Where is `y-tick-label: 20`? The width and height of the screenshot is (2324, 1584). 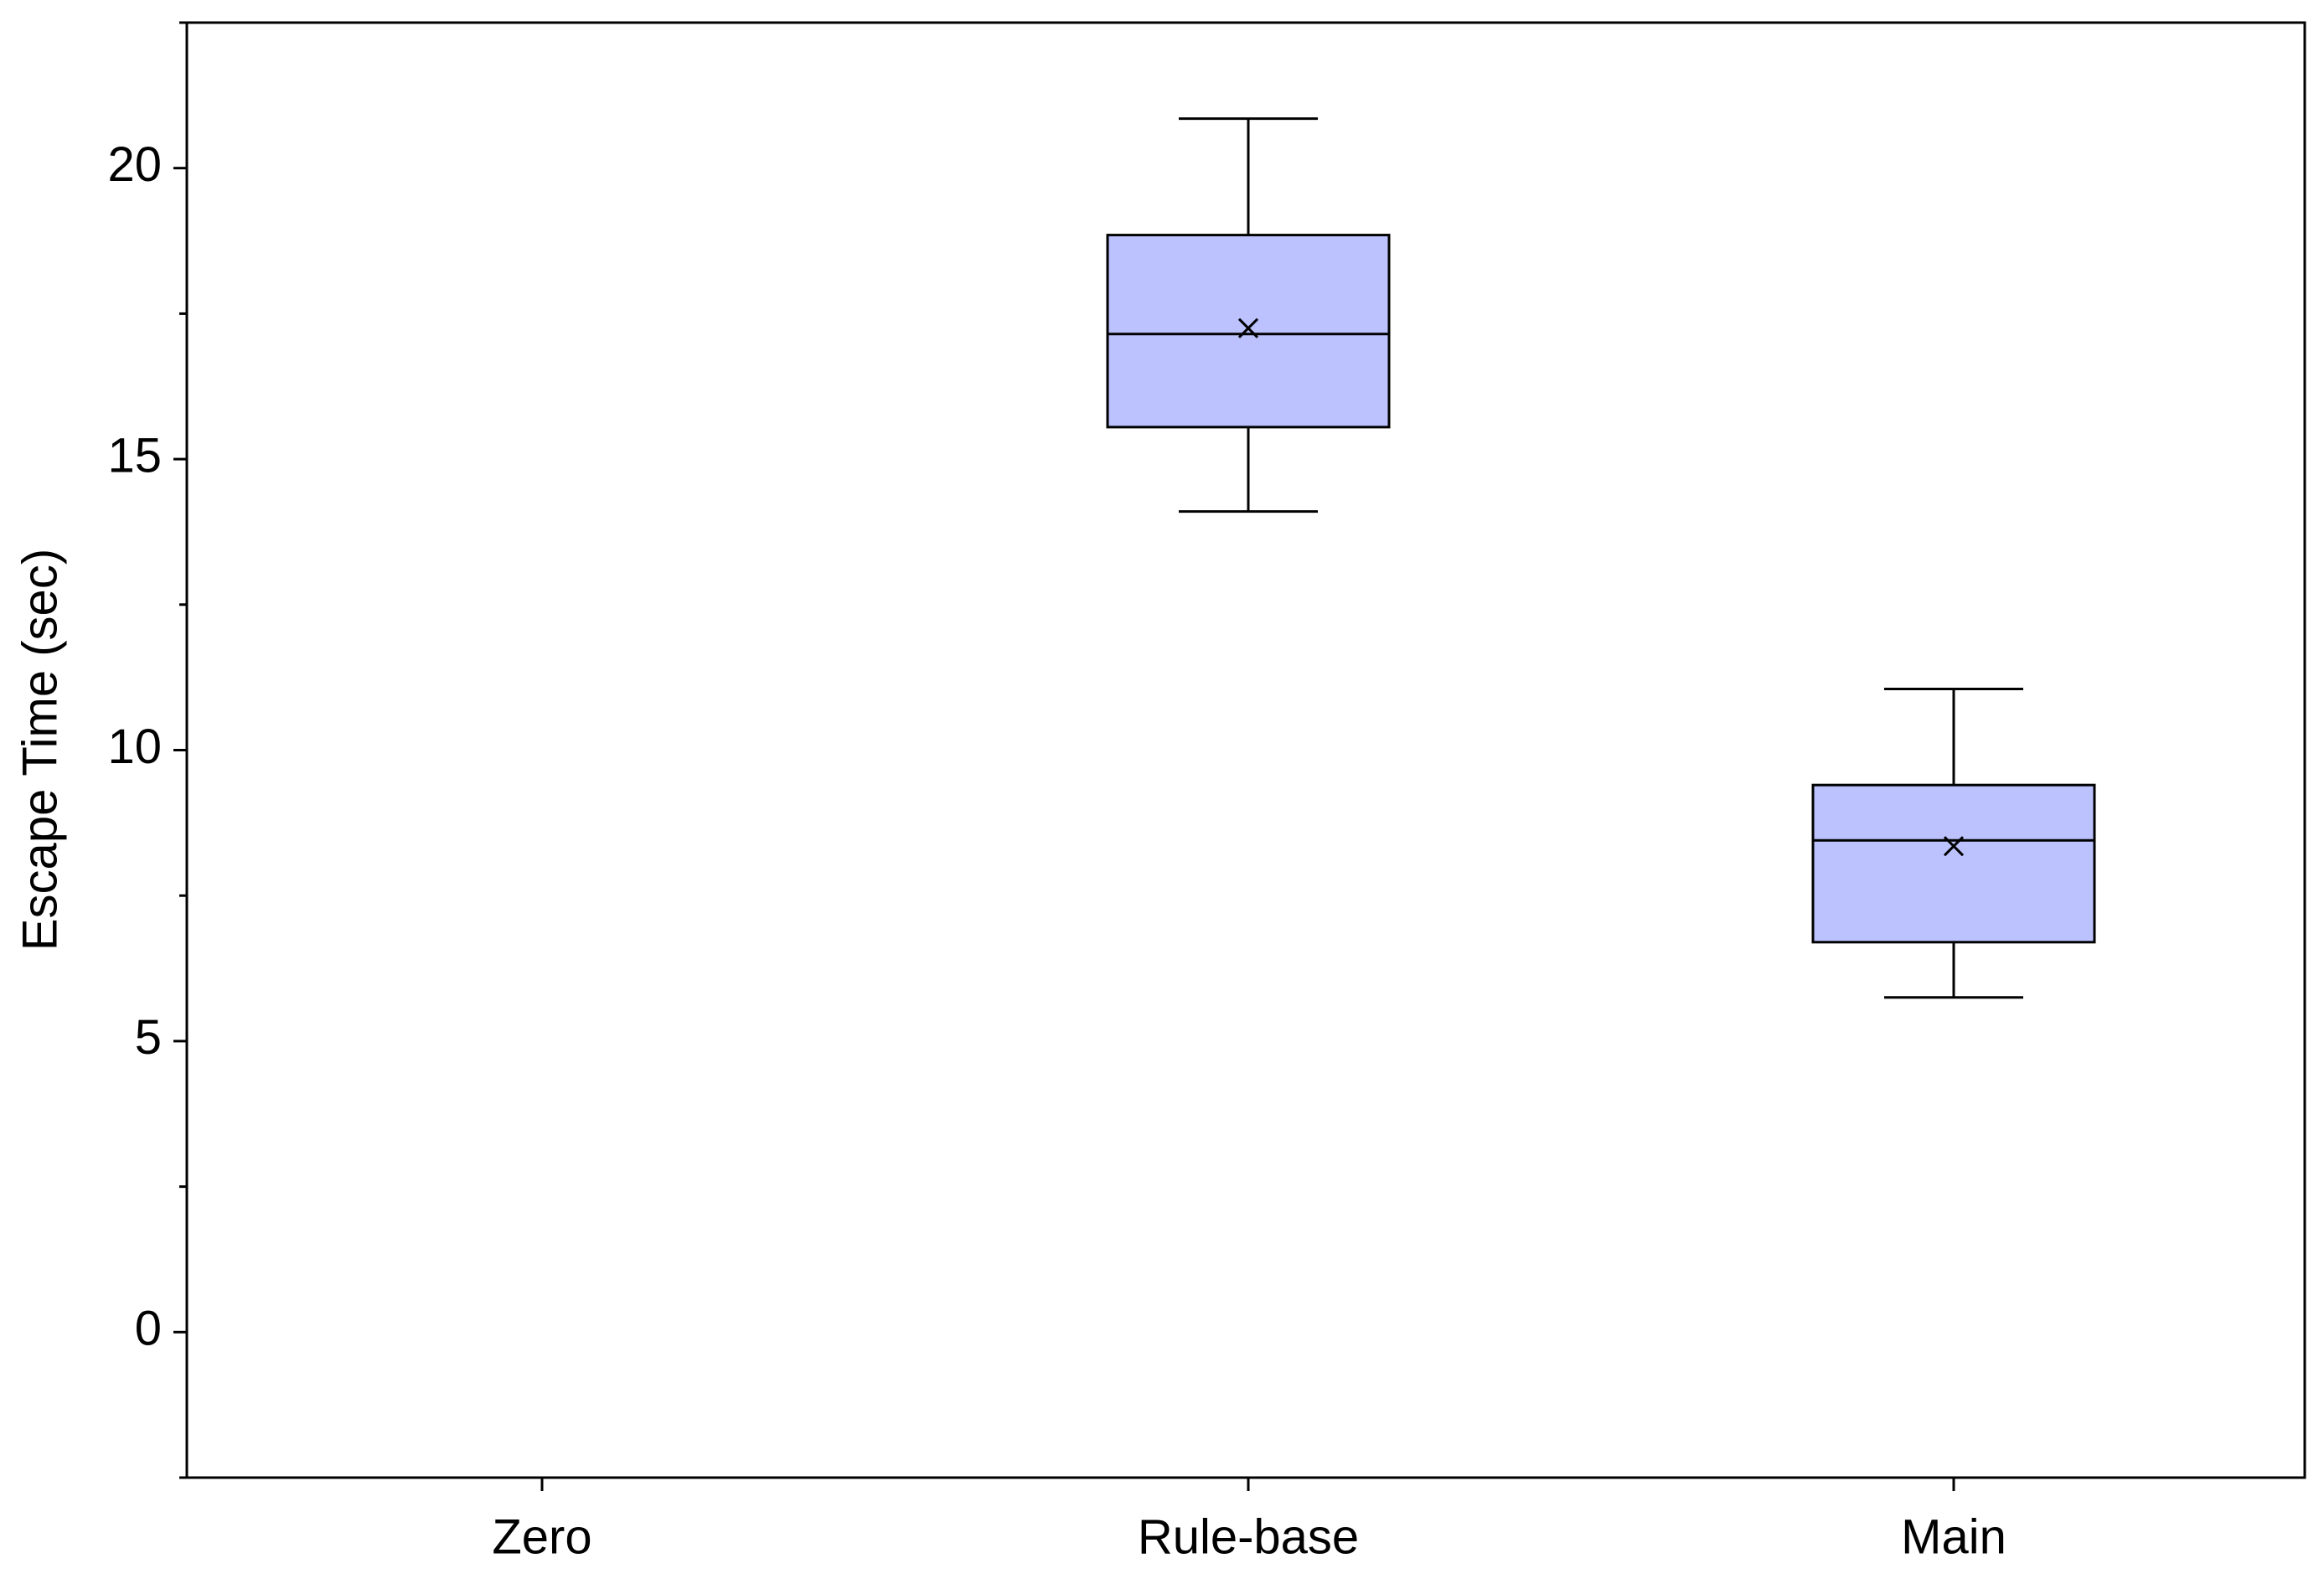
y-tick-label: 20 is located at coordinates (134, 164).